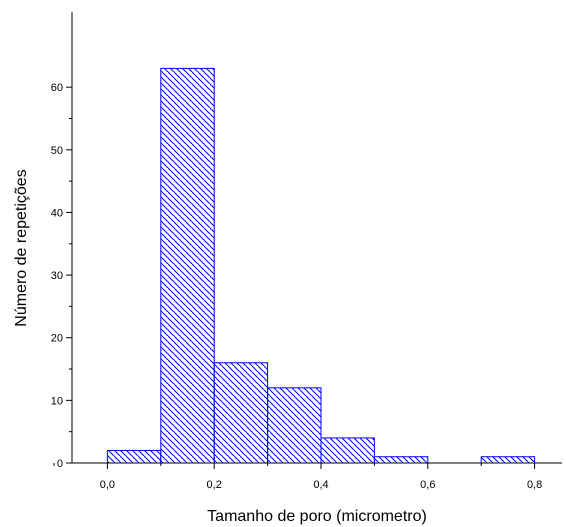 The image size is (566, 527). Describe the element at coordinates (214, 485) in the screenshot. I see `x-tick-label: 0,2` at that location.